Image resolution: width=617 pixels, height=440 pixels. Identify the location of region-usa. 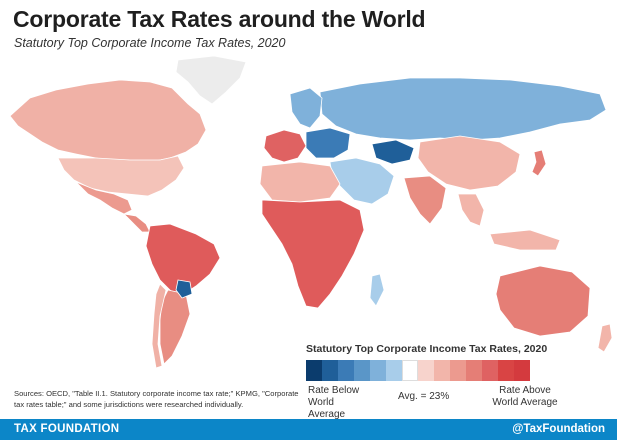
(121, 176).